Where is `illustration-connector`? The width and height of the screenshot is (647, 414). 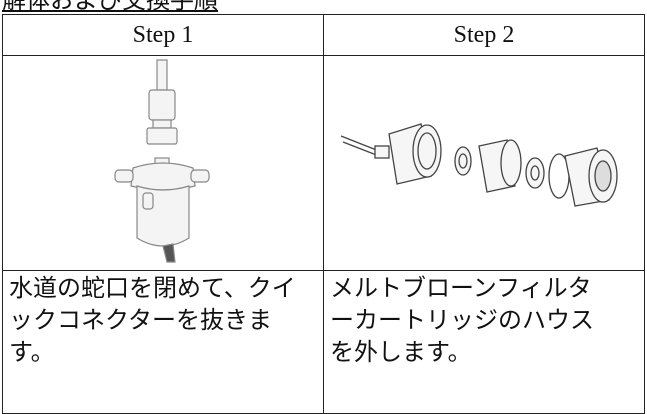 illustration-connector is located at coordinates (162, 161).